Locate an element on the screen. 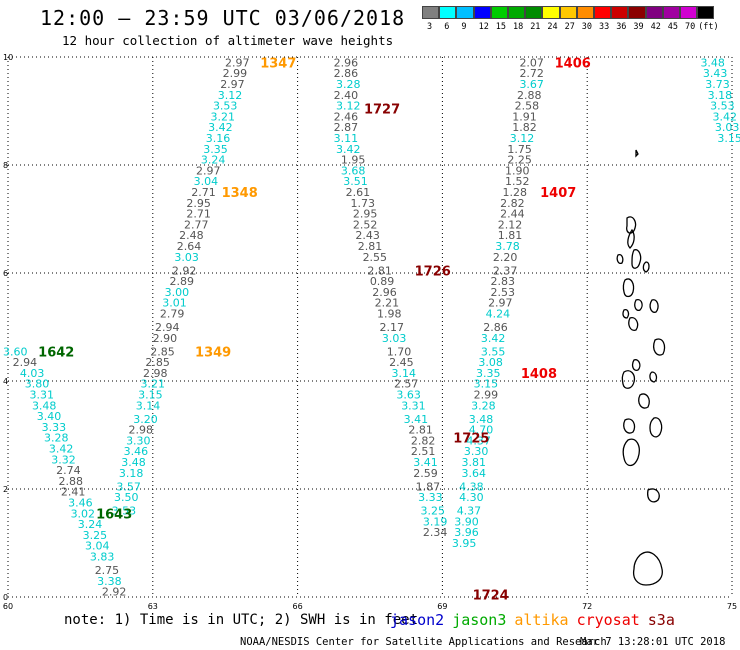 The width and height of the screenshot is (740, 650). wave-height-value: 2.57 is located at coordinates (406, 384).